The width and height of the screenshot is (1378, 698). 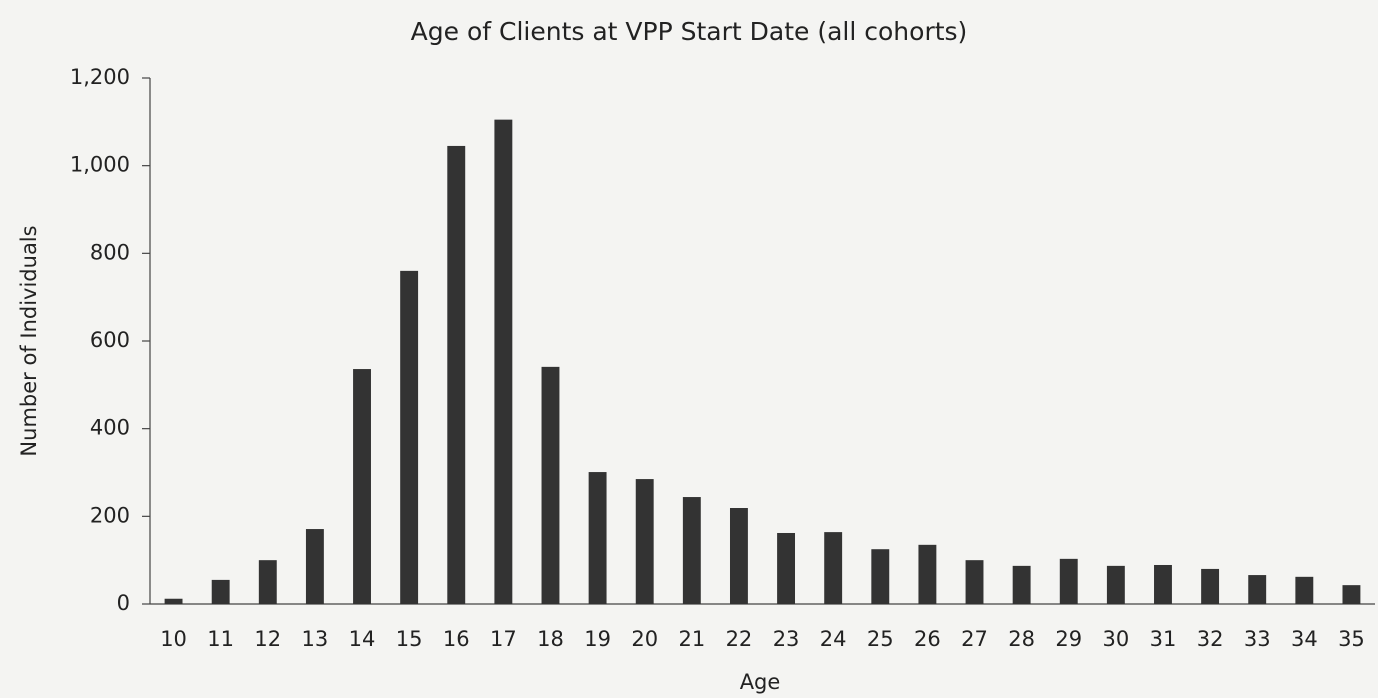 What do you see at coordinates (220, 639) in the screenshot?
I see `x-tick-label: 11` at bounding box center [220, 639].